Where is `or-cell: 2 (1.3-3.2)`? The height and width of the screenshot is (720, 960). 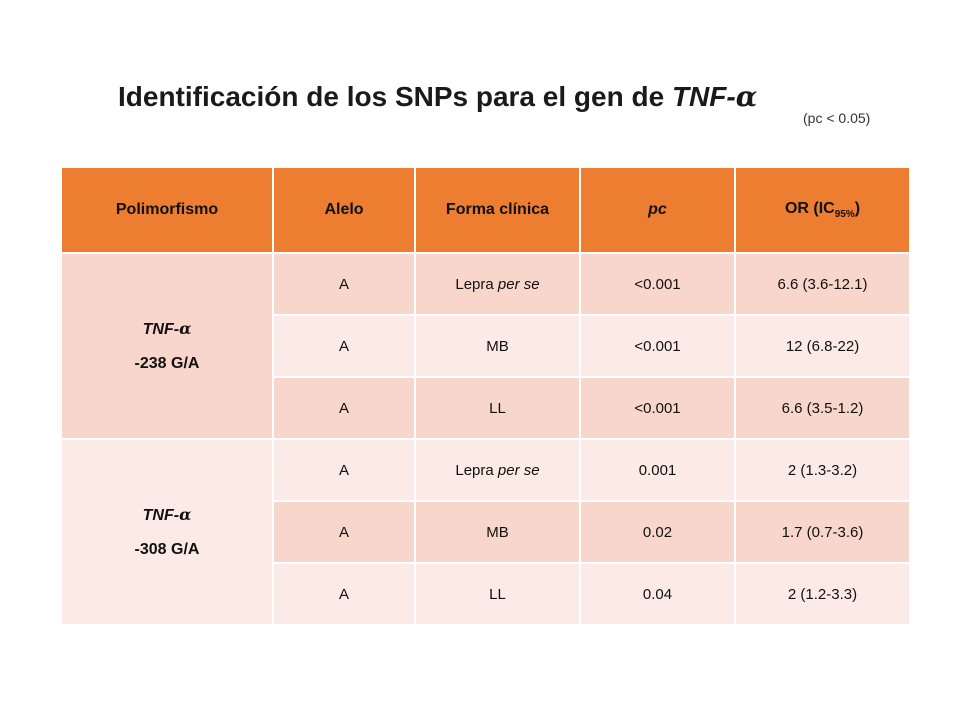 or-cell: 2 (1.3-3.2) is located at coordinates (822, 470).